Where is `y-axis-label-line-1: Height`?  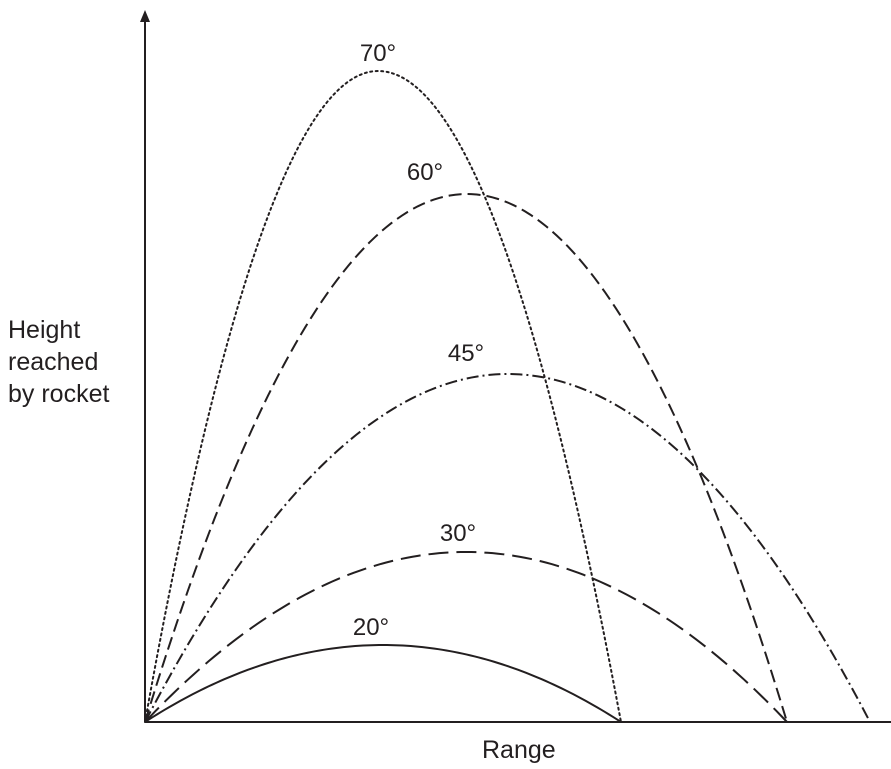
y-axis-label-line-1: Height is located at coordinates (44, 330).